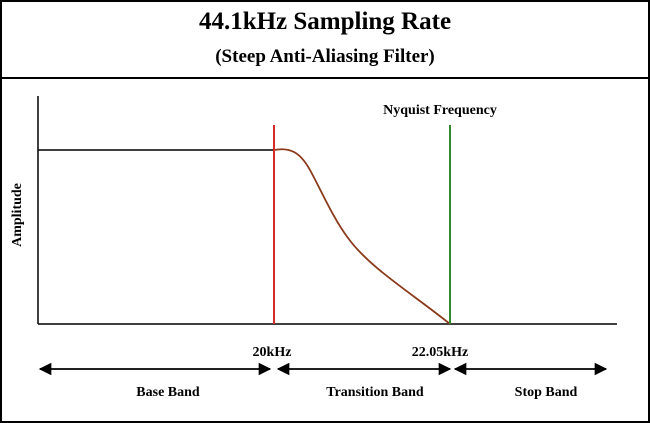 The width and height of the screenshot is (650, 423). Describe the element at coordinates (362, 236) in the screenshot. I see `filter-rolloff-curve` at that location.